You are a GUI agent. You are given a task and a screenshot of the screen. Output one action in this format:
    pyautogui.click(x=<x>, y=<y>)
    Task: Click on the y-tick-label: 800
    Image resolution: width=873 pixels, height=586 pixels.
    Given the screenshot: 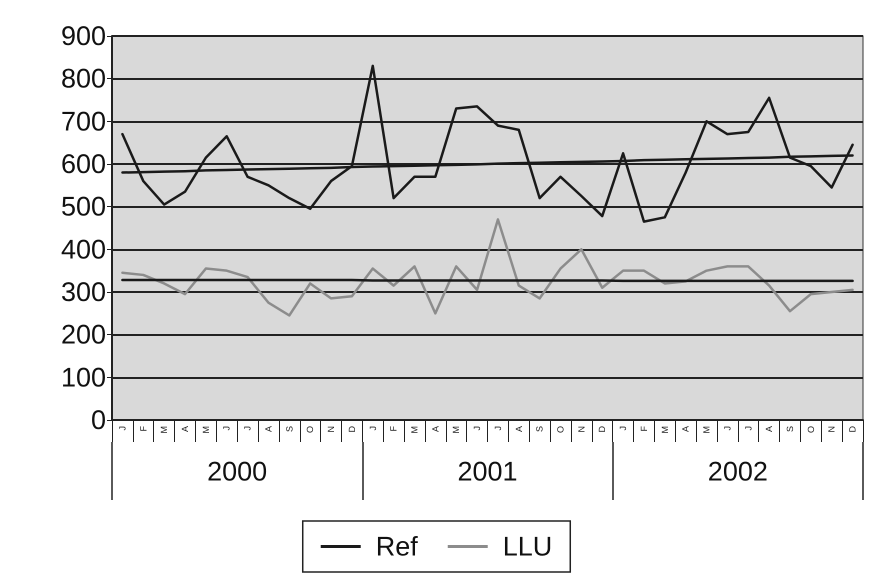 What is the action you would take?
    pyautogui.click(x=83, y=79)
    